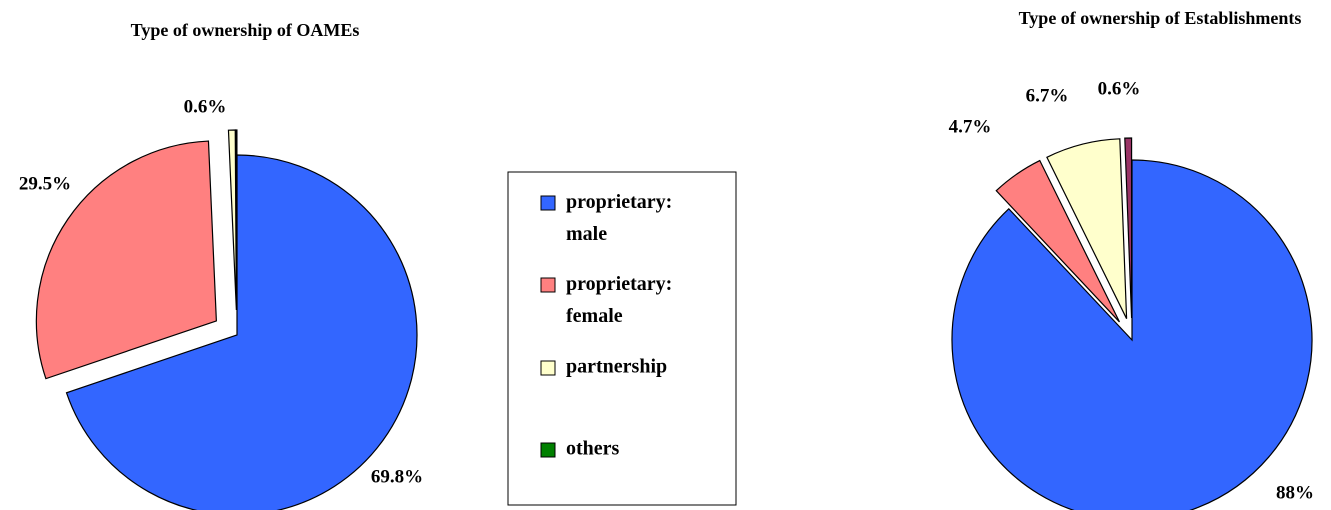 Image resolution: width=1331 pixels, height=510 pixels. What do you see at coordinates (619, 300) in the screenshot?
I see `legend-label: proprietary: female` at bounding box center [619, 300].